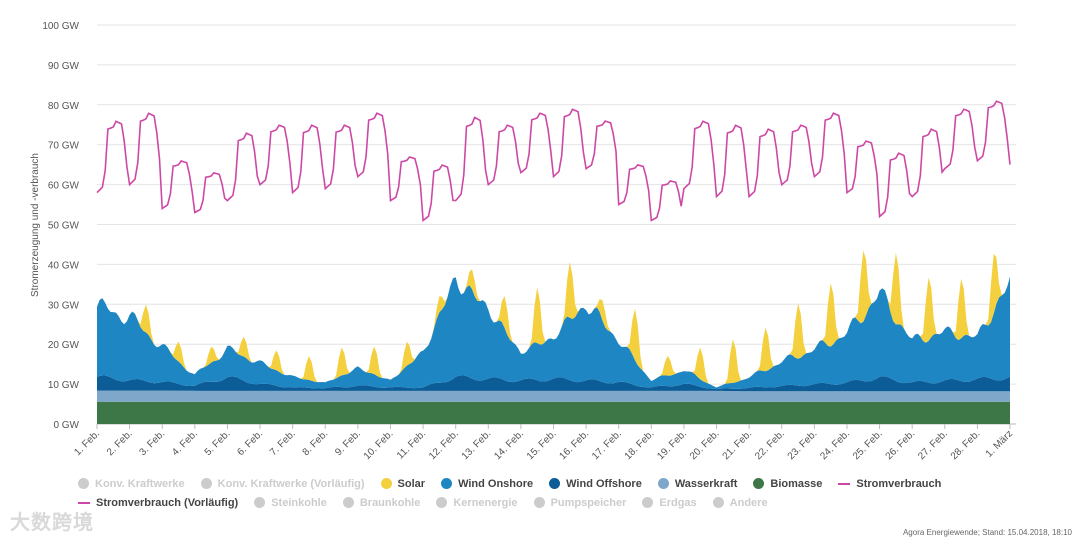  I want to click on x-tick-label: 9. Feb., so click(348, 443).